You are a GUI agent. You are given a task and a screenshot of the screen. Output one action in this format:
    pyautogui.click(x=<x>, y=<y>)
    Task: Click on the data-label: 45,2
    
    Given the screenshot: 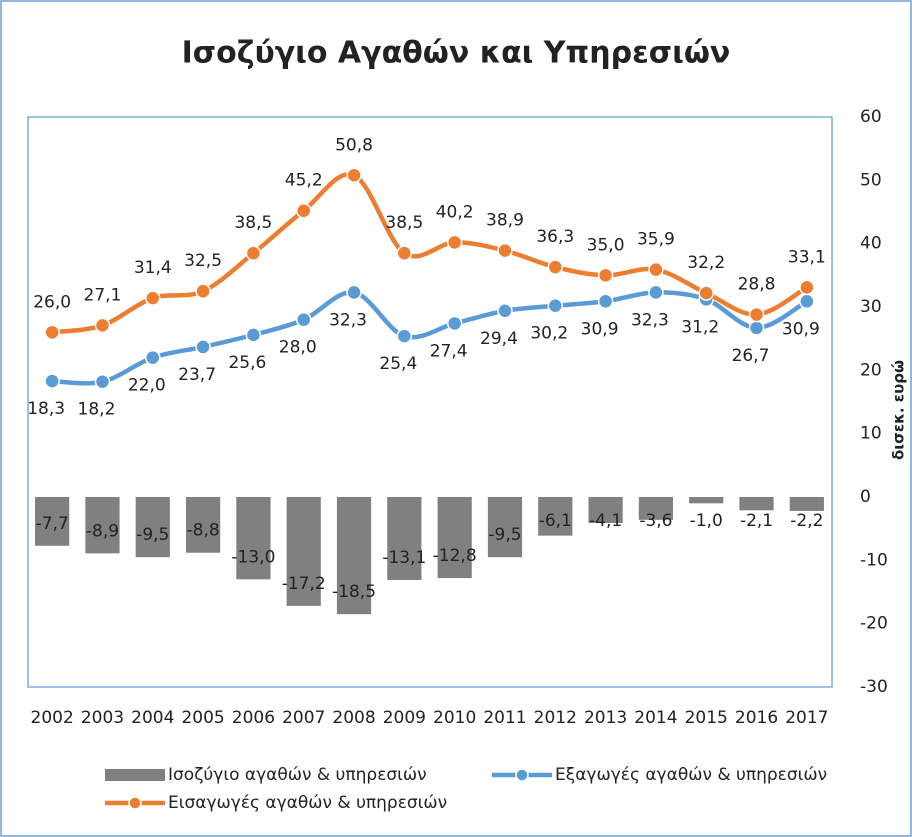 What is the action you would take?
    pyautogui.click(x=304, y=181)
    